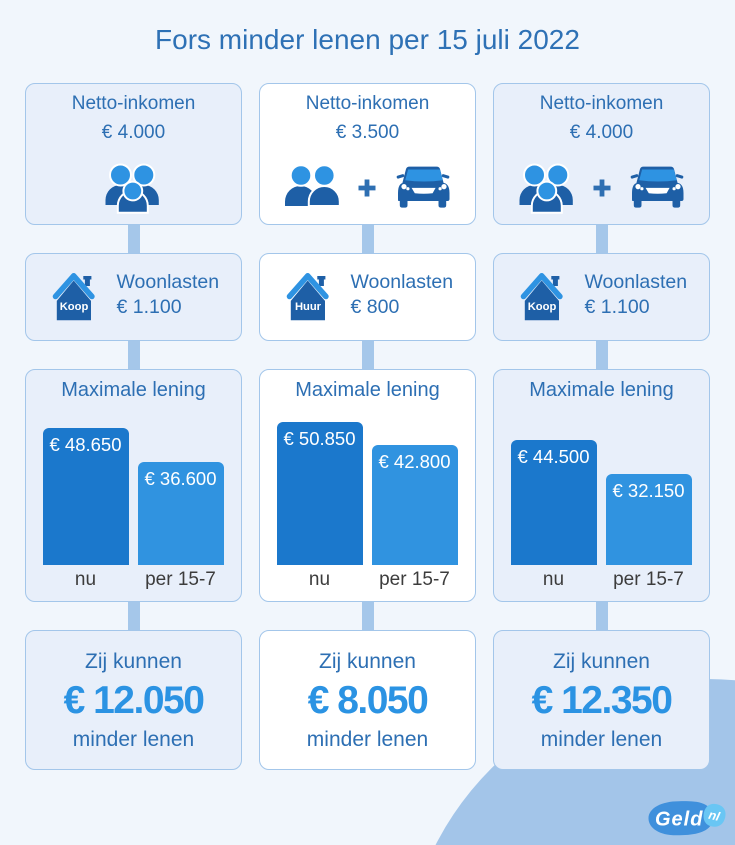 The width and height of the screenshot is (735, 845). Describe the element at coordinates (714, 816) in the screenshot. I see `svg-text: nl` at that location.